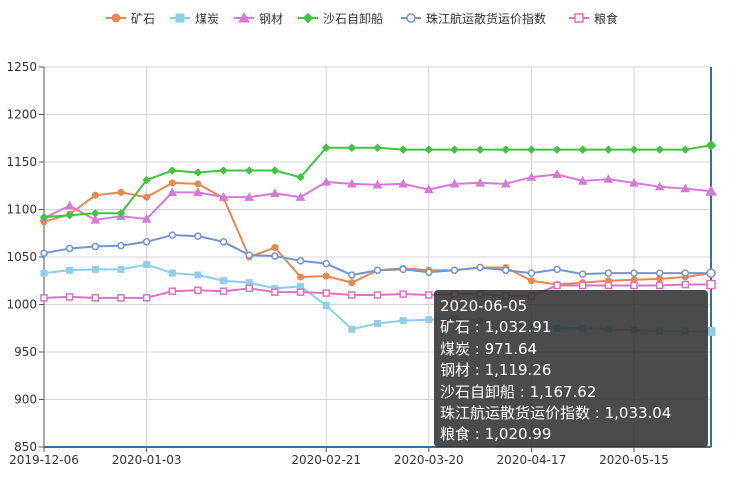 The width and height of the screenshot is (739, 479). What do you see at coordinates (489, 348) in the screenshot?
I see `tooltip-line: 煤炭 : 971.64` at bounding box center [489, 348].